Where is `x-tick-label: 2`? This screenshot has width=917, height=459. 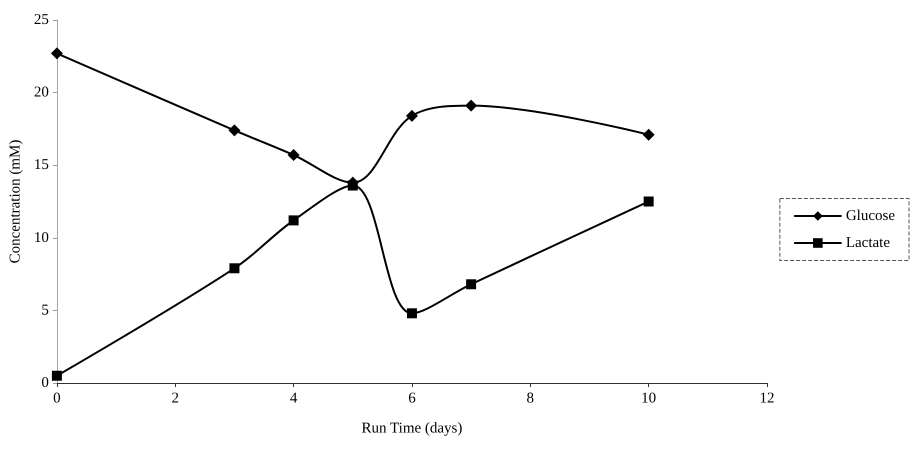 x-tick-label: 2 is located at coordinates (175, 398).